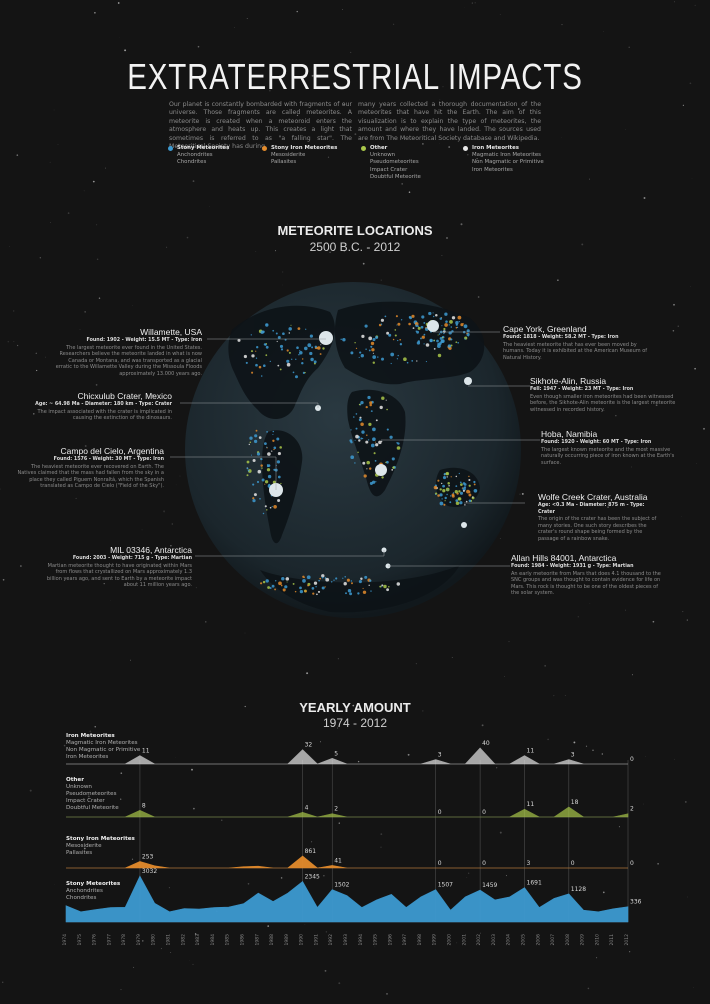 The width and height of the screenshot is (710, 1004). What do you see at coordinates (102, 743) in the screenshot?
I see `category-item: Magmatic Iron Meteorites` at bounding box center [102, 743].